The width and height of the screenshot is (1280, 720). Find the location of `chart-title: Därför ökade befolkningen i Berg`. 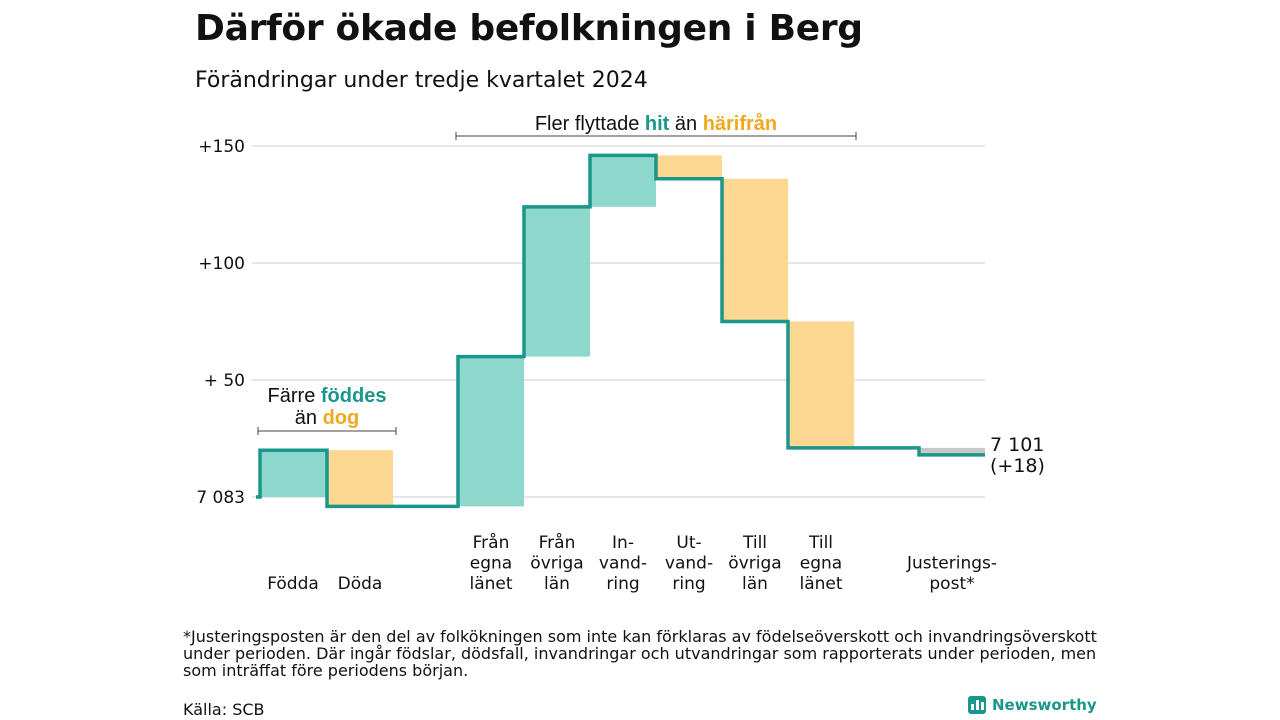

chart-title: Därför ökade befolkningen i Berg is located at coordinates (529, 28).